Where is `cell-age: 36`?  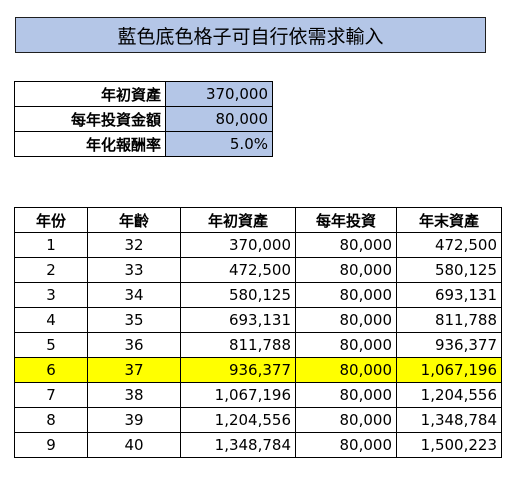
cell-age: 36 is located at coordinates (134, 345).